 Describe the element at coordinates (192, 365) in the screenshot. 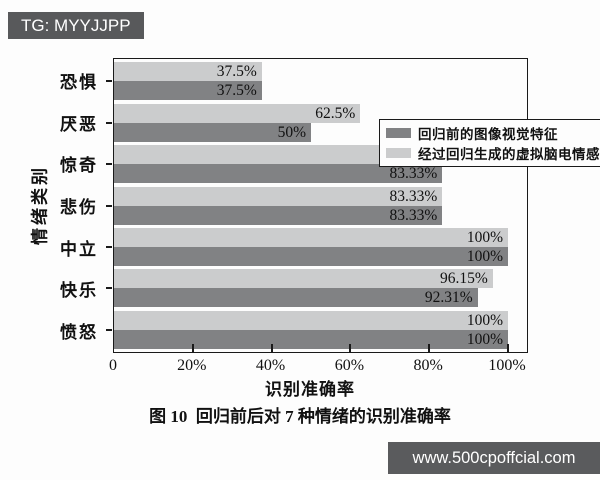

I see `x-tick-label-20%: 20%` at that location.